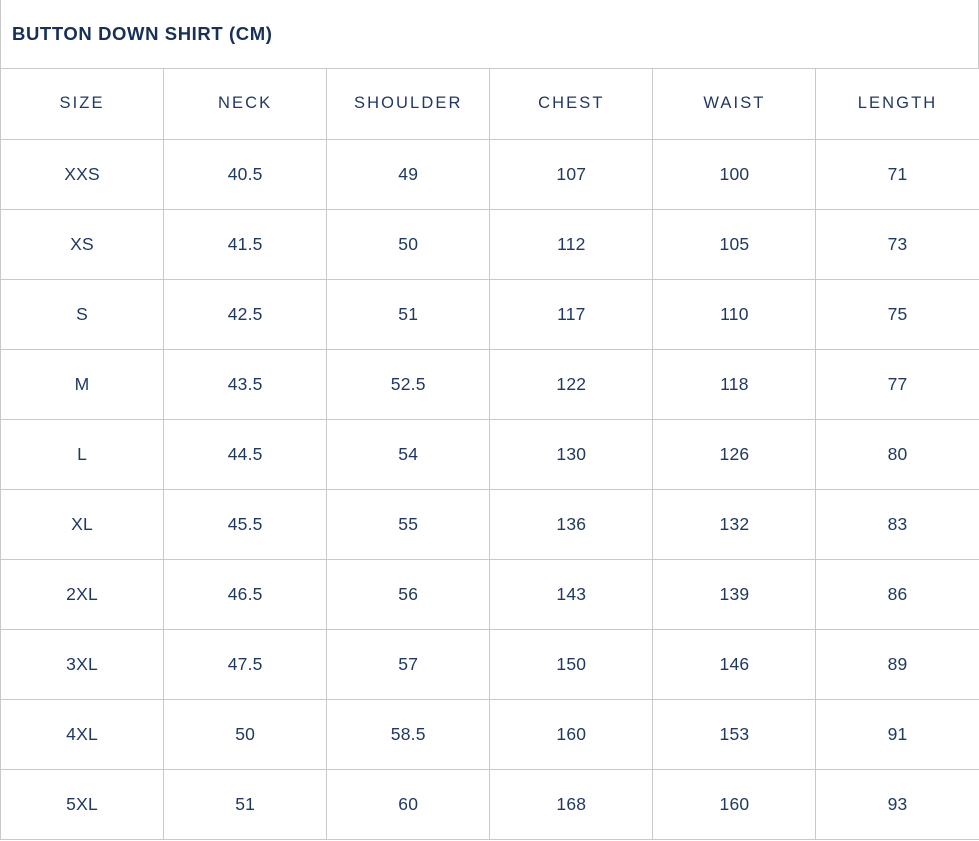 This screenshot has width=979, height=841. Describe the element at coordinates (734, 314) in the screenshot. I see `cell-waist: 110` at that location.